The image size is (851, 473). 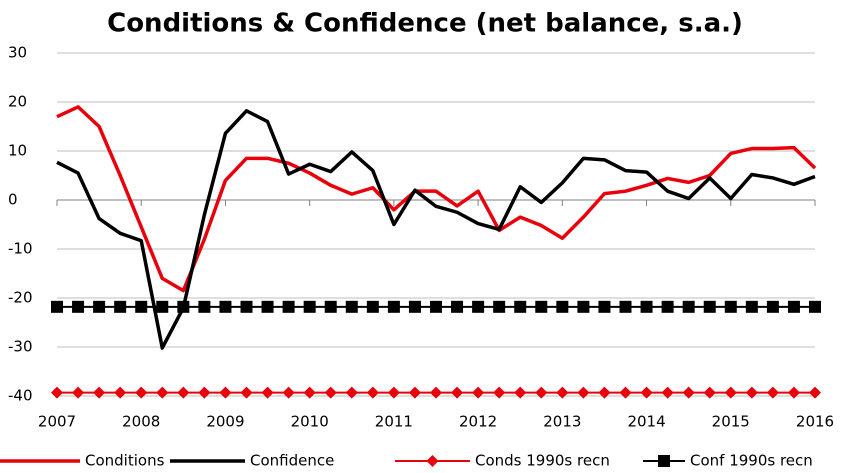 I want to click on legend-label: Conditions, so click(x=125, y=461).